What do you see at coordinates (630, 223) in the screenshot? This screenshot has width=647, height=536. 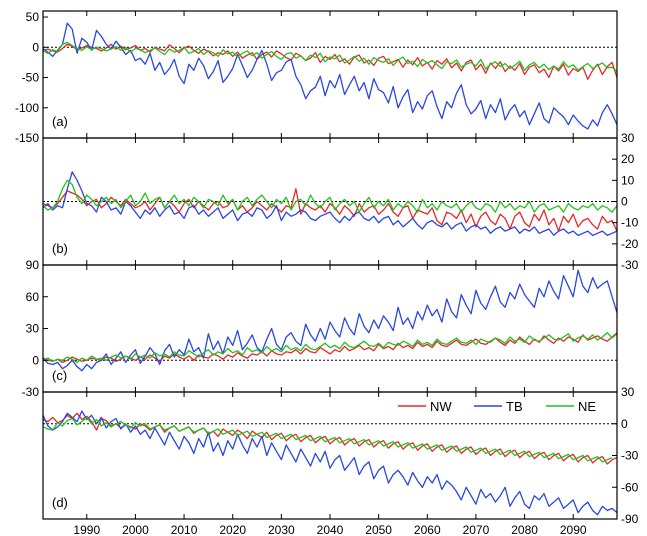 I see `y-tick-label-right: -10` at bounding box center [630, 223].